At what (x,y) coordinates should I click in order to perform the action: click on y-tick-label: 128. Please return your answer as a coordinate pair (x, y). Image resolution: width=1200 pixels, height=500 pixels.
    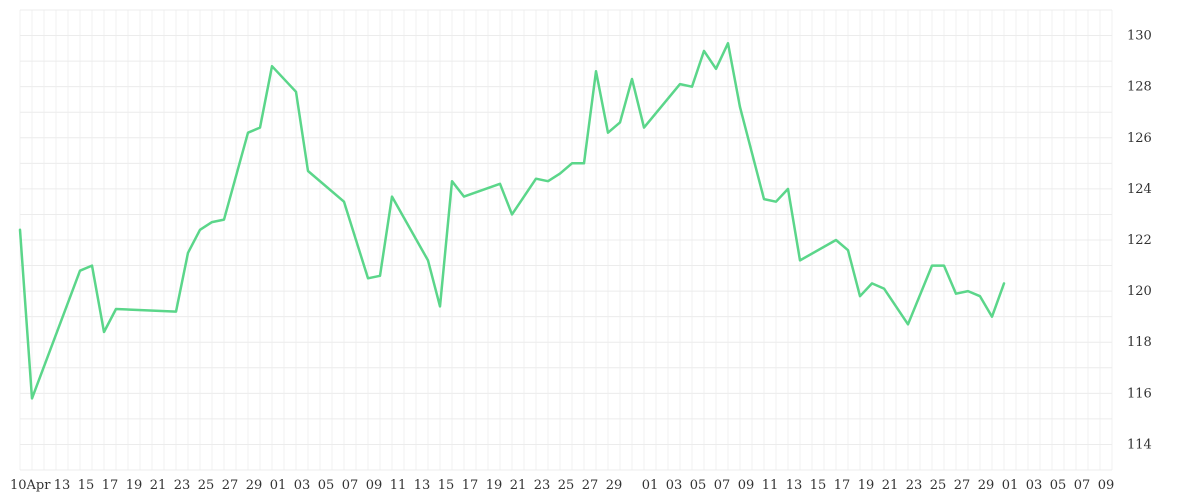
    Looking at the image, I should click on (1139, 87).